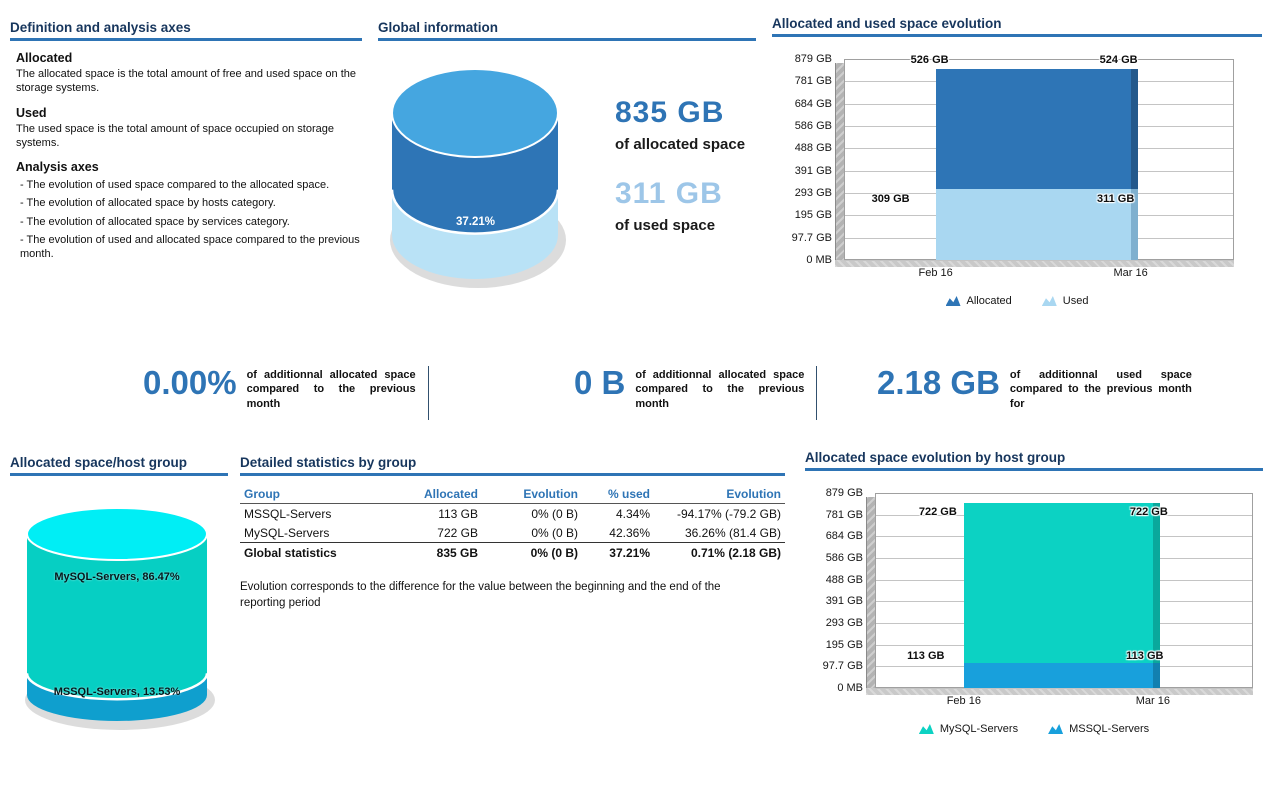 The width and height of the screenshot is (1272, 790). Describe the element at coordinates (1017, 26) in the screenshot. I see `evolution-chart-title: Allocated and used space evolution` at that location.